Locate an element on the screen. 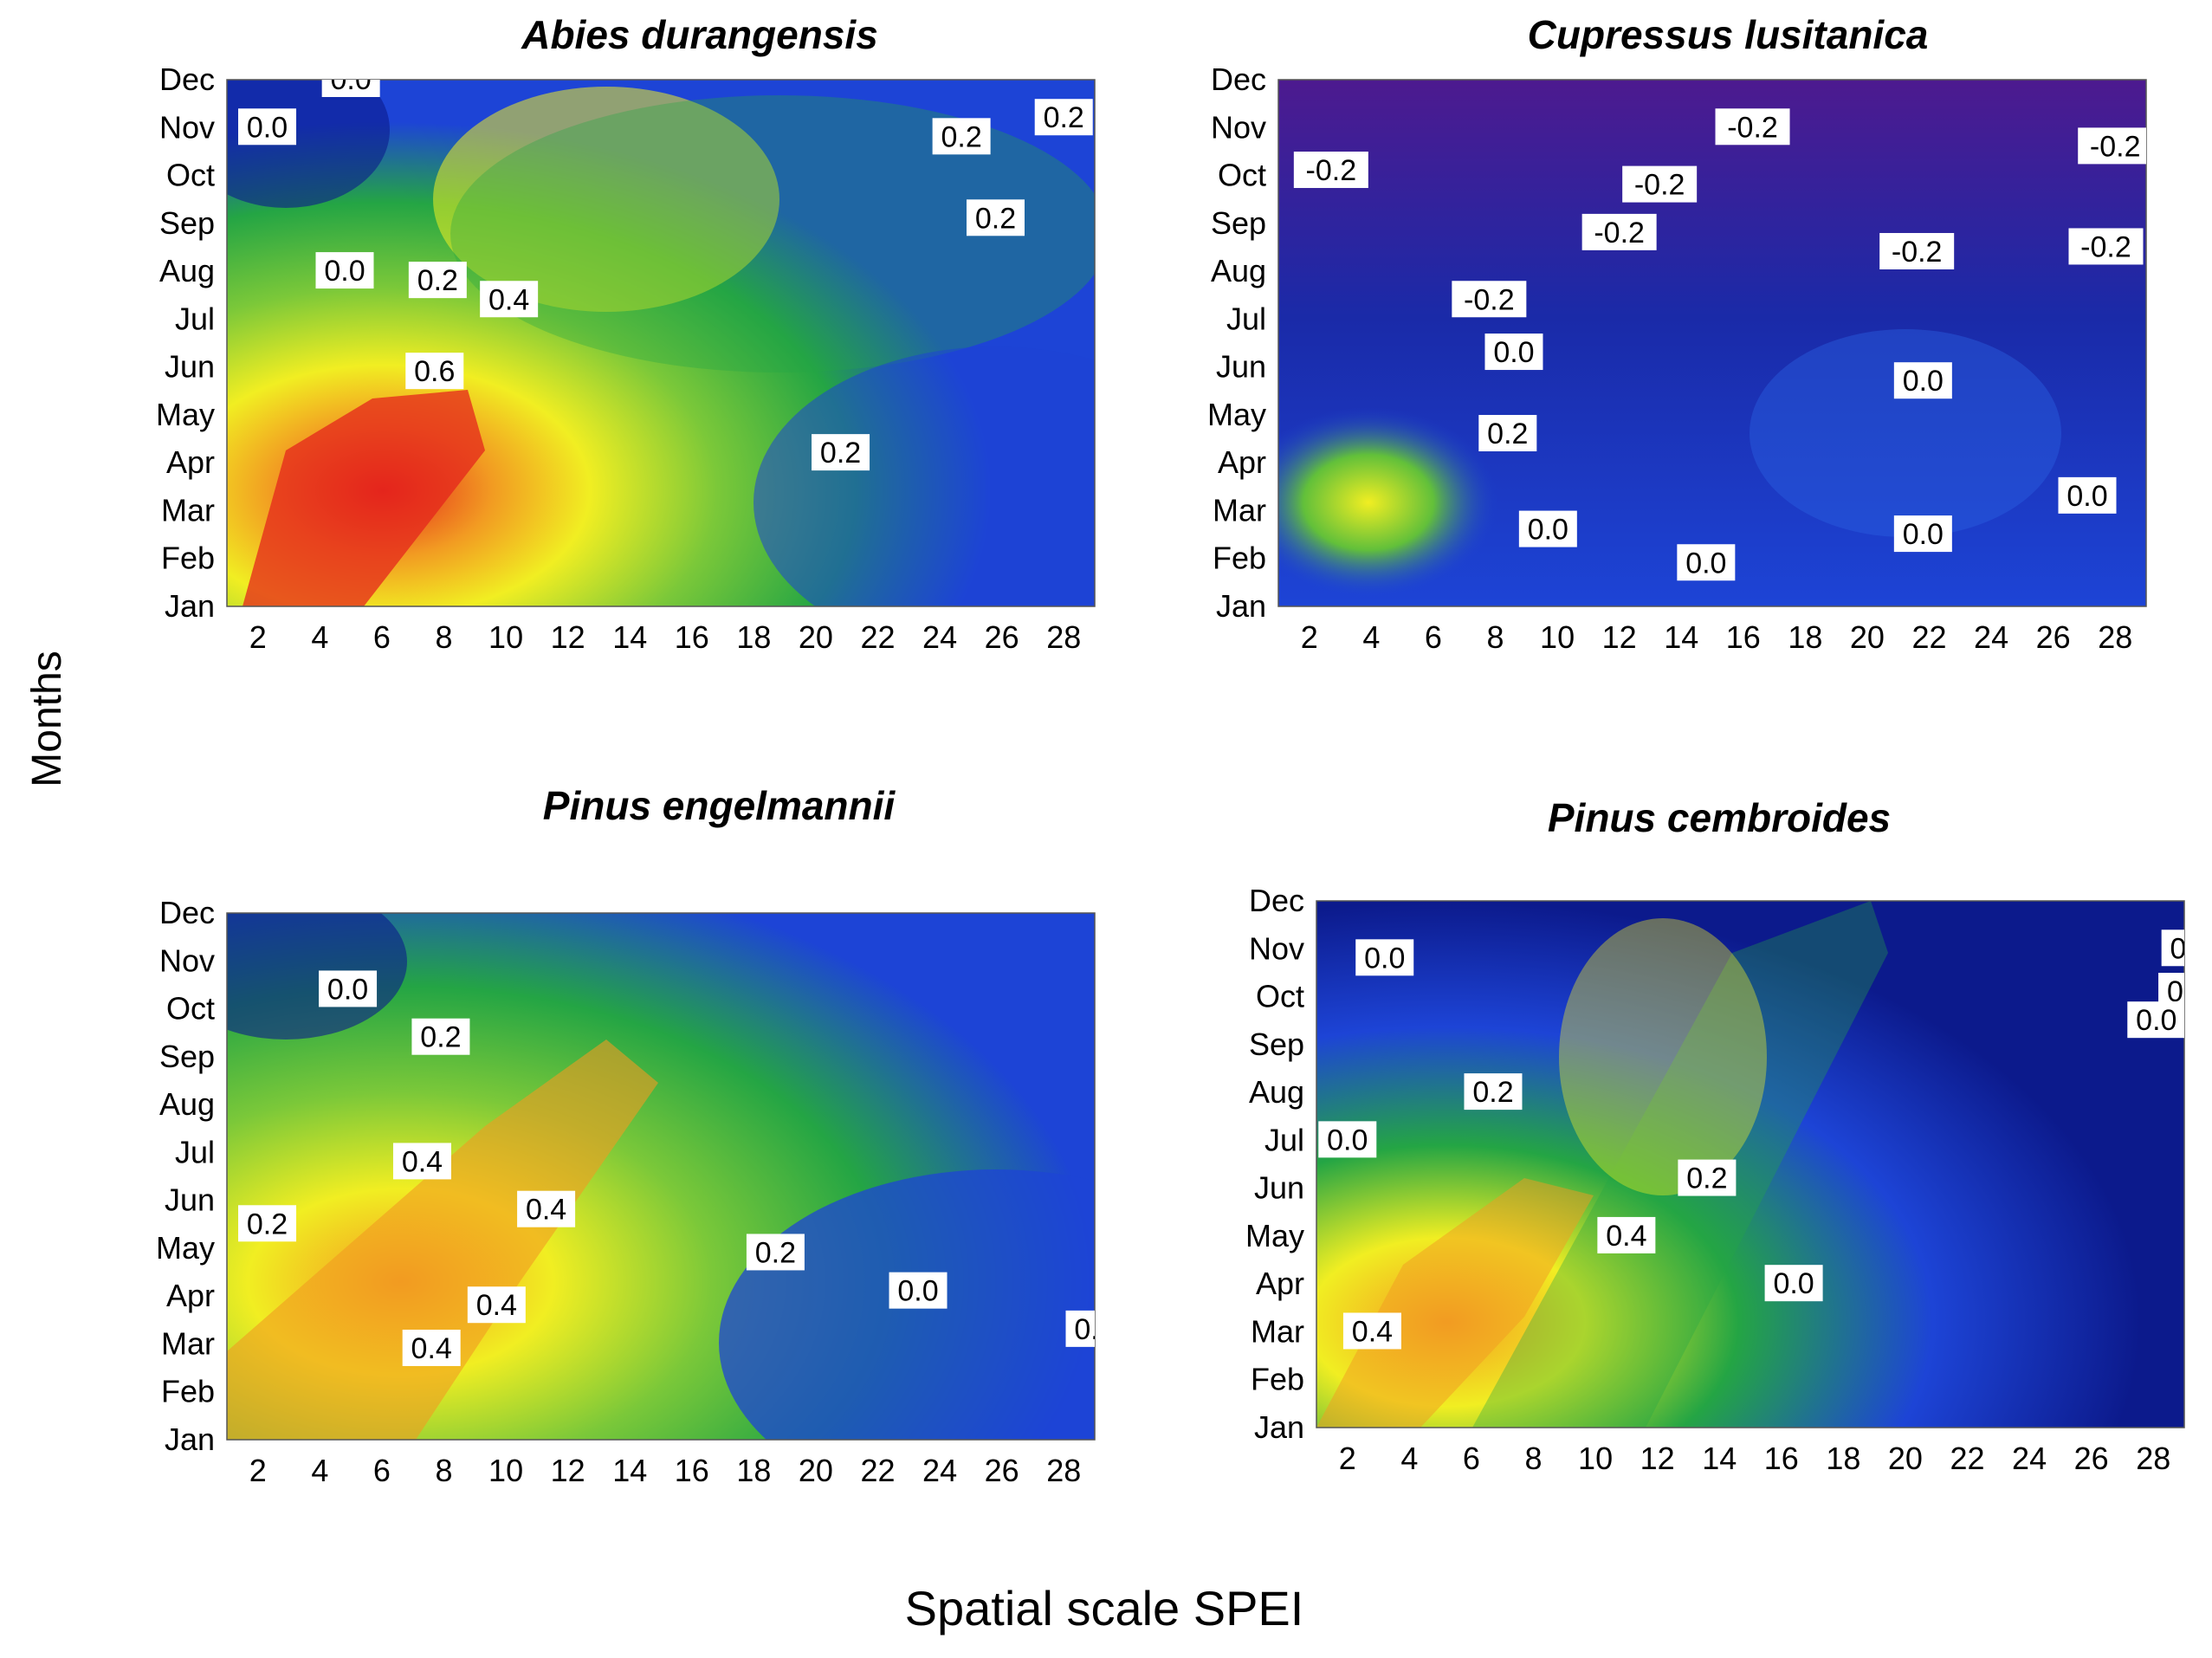  x-tick-label: 6 is located at coordinates (1471, 1458).